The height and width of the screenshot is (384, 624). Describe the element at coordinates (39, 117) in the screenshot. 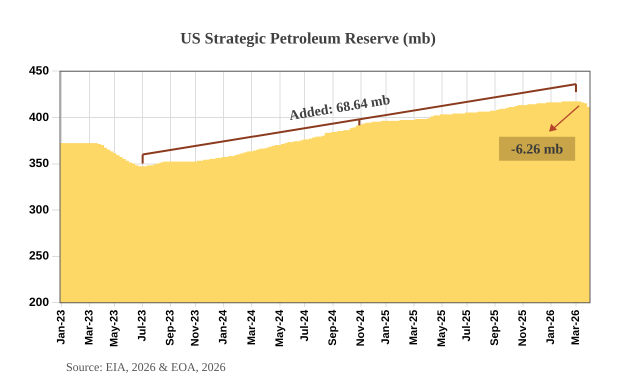

I see `y-tick-label: 400` at that location.